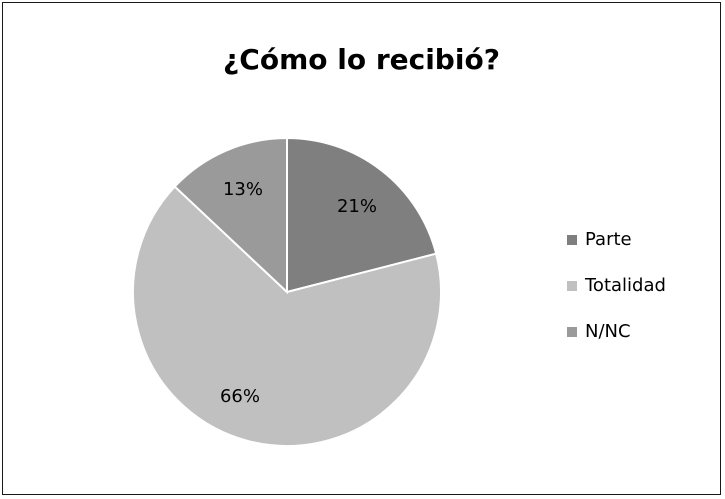 This screenshot has width=725, height=499. Describe the element at coordinates (572, 285) in the screenshot. I see `legend-swatch-totalidad` at that location.